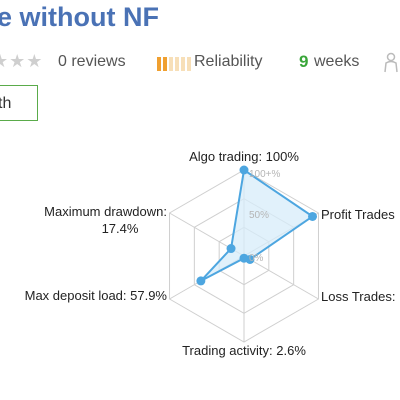  What do you see at coordinates (358, 214) in the screenshot?
I see `axis-label-profit-trades: Profit Trades` at bounding box center [358, 214].